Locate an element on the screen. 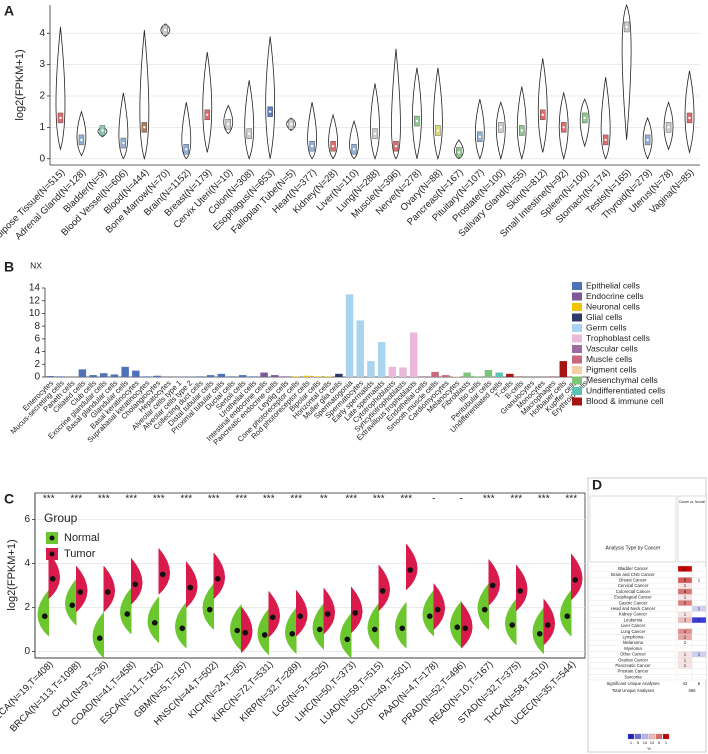  legend-label: Endocrine cells is located at coordinates (615, 296).